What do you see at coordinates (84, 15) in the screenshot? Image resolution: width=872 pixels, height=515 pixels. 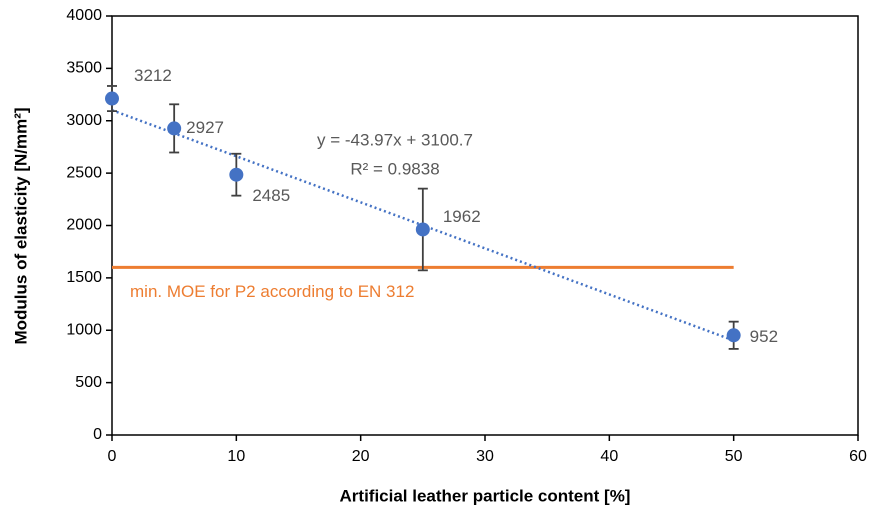 I see `y-tick-label: 4000` at bounding box center [84, 15].